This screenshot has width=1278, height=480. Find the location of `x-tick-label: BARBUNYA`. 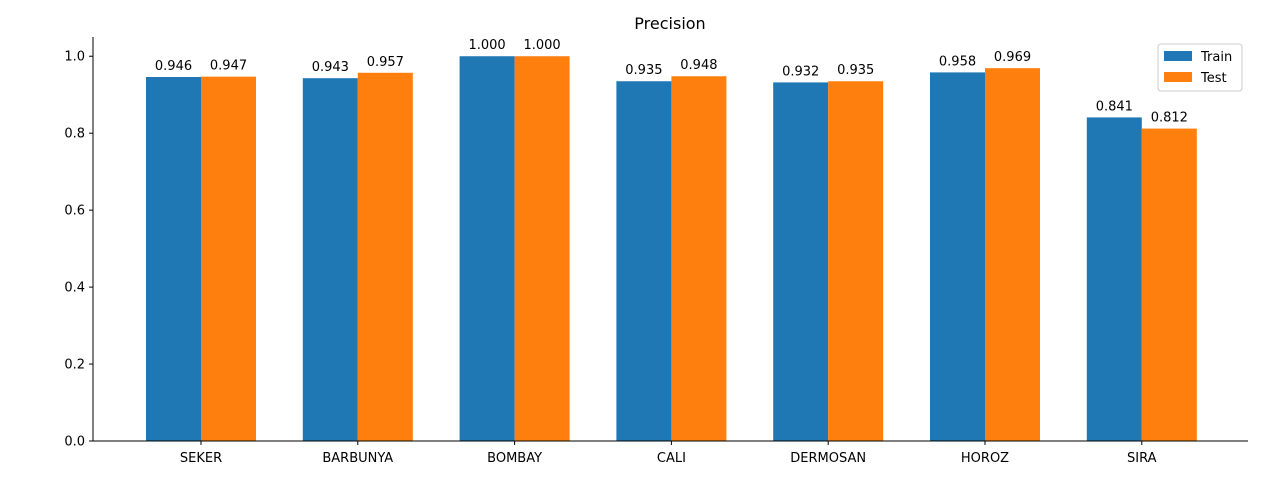

x-tick-label: BARBUNYA is located at coordinates (357, 458).